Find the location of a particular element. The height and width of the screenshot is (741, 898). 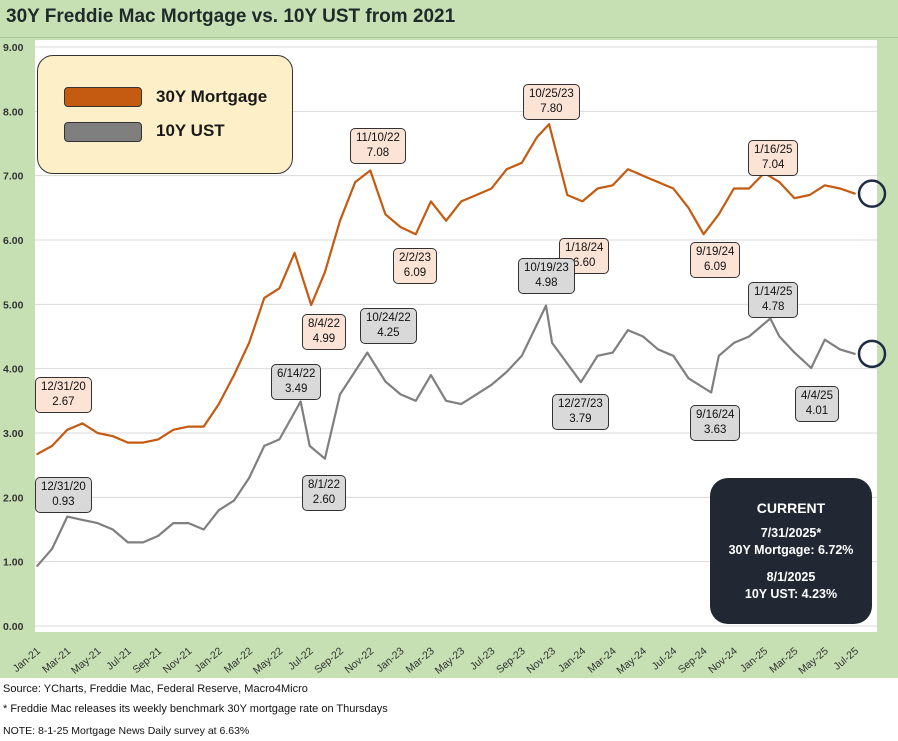

annotation-label: 4/4/25 4.01 is located at coordinates (817, 404).